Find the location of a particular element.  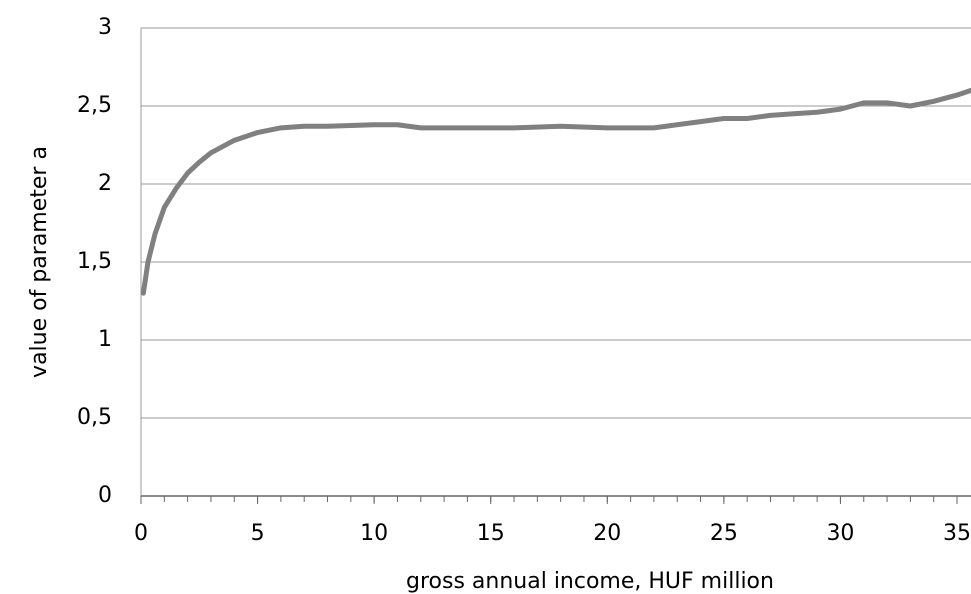

x-tick-label: 35 is located at coordinates (957, 533).